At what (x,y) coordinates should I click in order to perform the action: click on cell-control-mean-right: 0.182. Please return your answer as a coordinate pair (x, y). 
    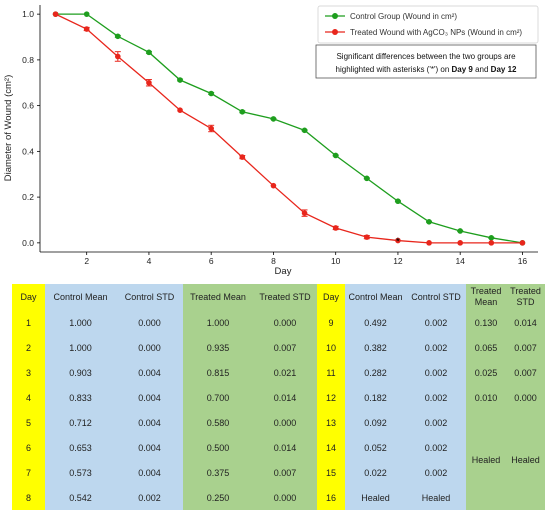
    Looking at the image, I should click on (375, 397).